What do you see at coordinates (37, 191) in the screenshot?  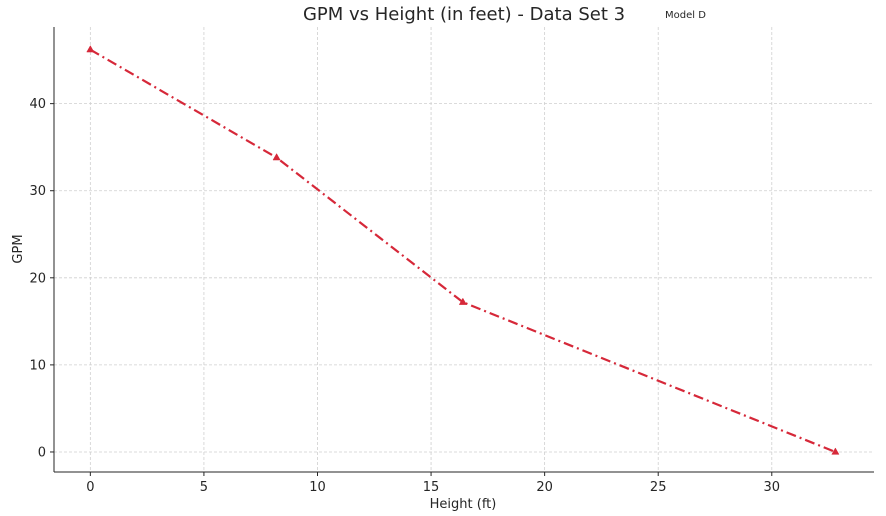 I see `y-tick-label: 30` at bounding box center [37, 191].